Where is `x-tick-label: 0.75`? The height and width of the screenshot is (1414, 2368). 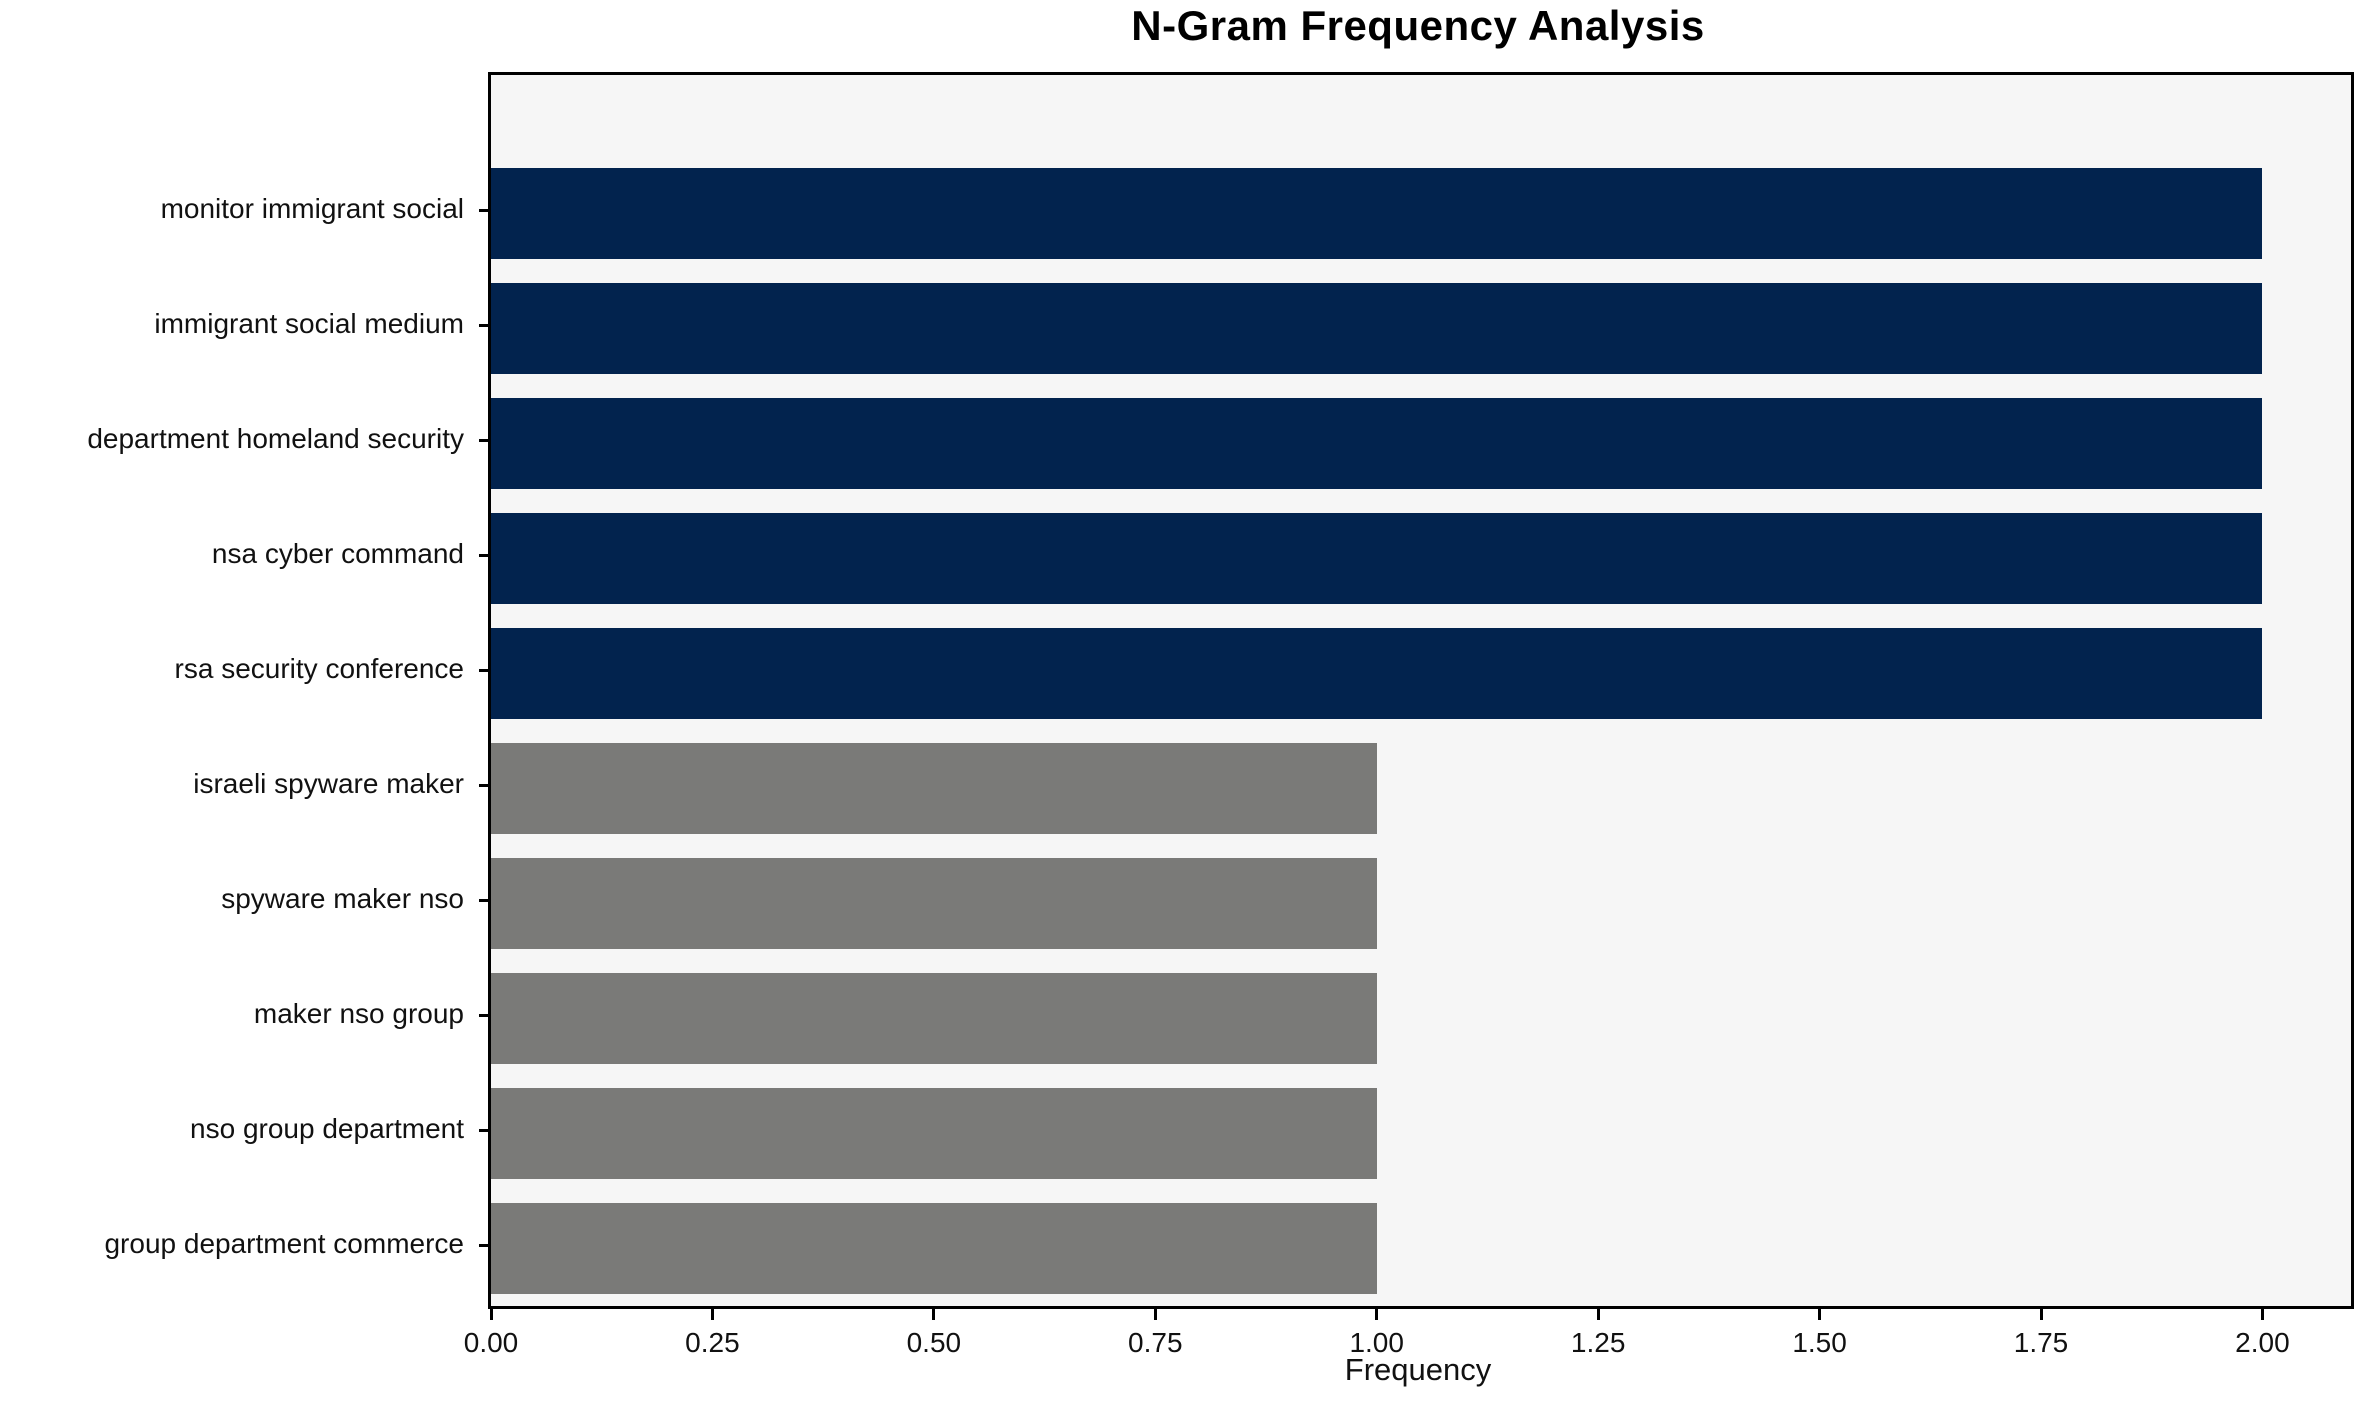
x-tick-label: 0.75 is located at coordinates (1155, 1342).